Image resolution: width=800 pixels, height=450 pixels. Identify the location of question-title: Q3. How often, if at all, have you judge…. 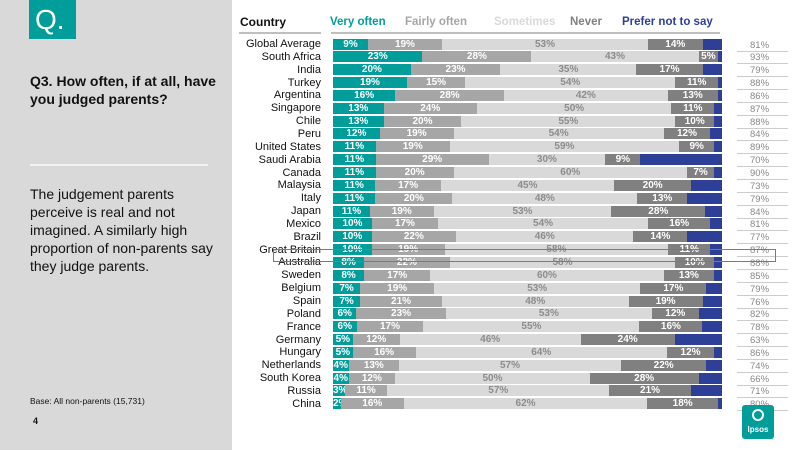
(123, 90).